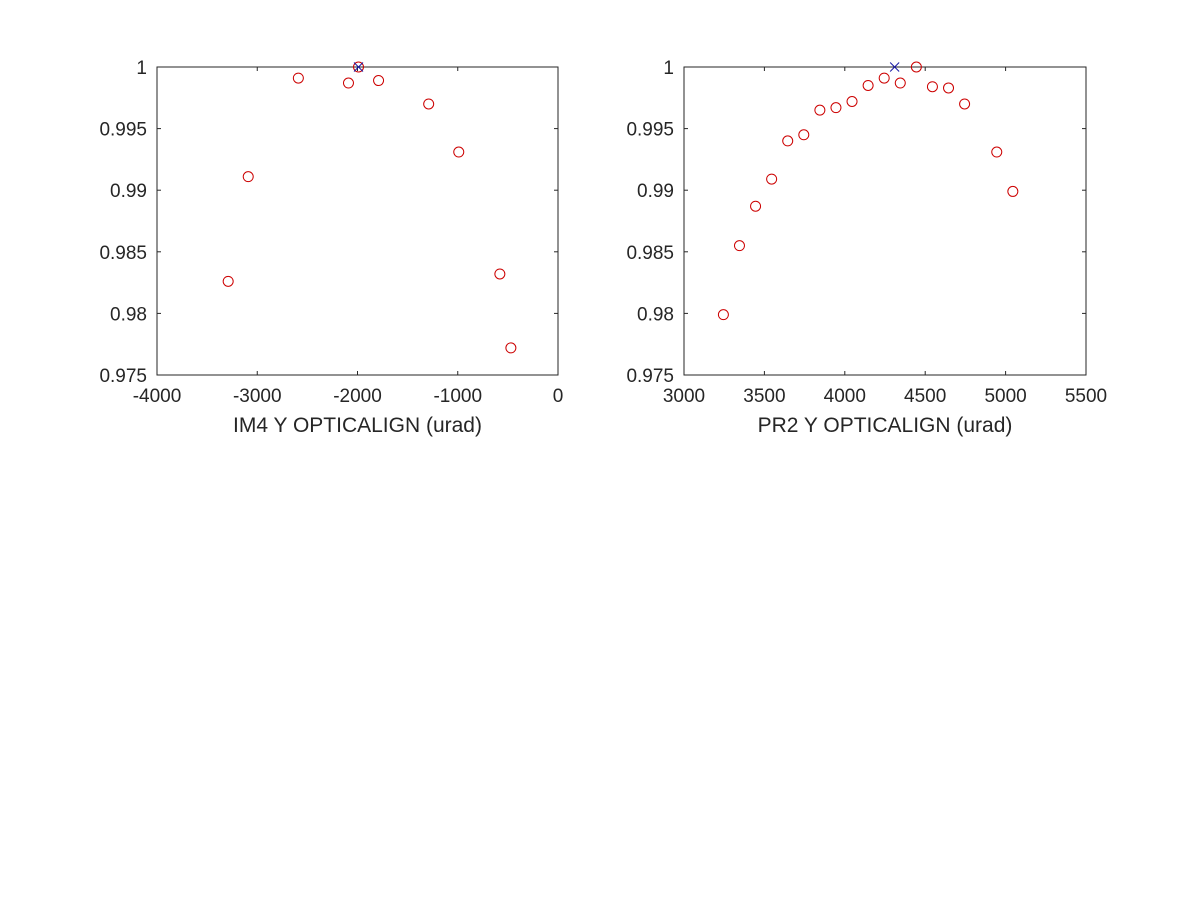 This screenshot has width=1200, height=900. What do you see at coordinates (157, 396) in the screenshot?
I see `x-tick-label: -4000` at bounding box center [157, 396].